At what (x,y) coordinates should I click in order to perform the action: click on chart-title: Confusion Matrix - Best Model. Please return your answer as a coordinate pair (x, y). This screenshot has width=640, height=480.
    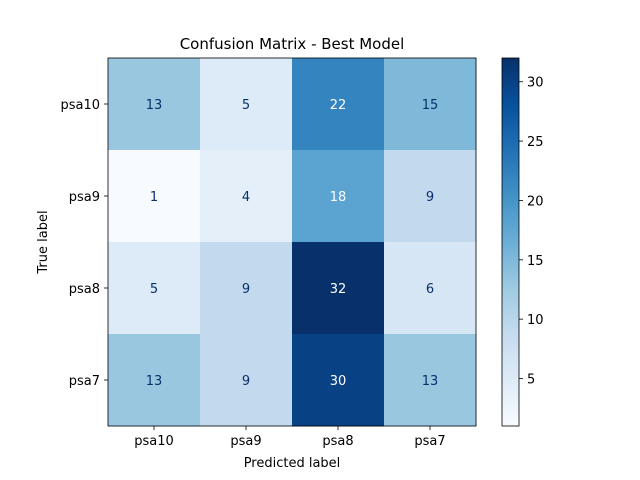
    Looking at the image, I should click on (292, 44).